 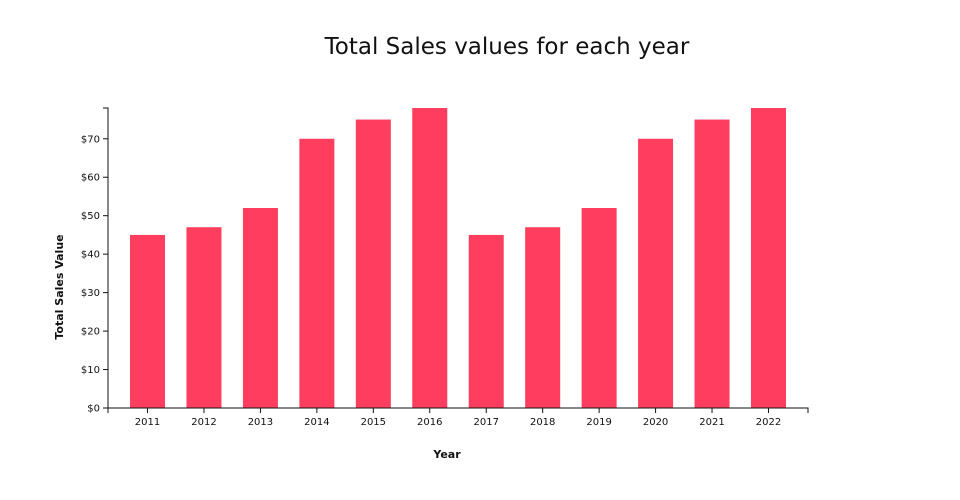 I want to click on bar-2014, so click(x=317, y=273).